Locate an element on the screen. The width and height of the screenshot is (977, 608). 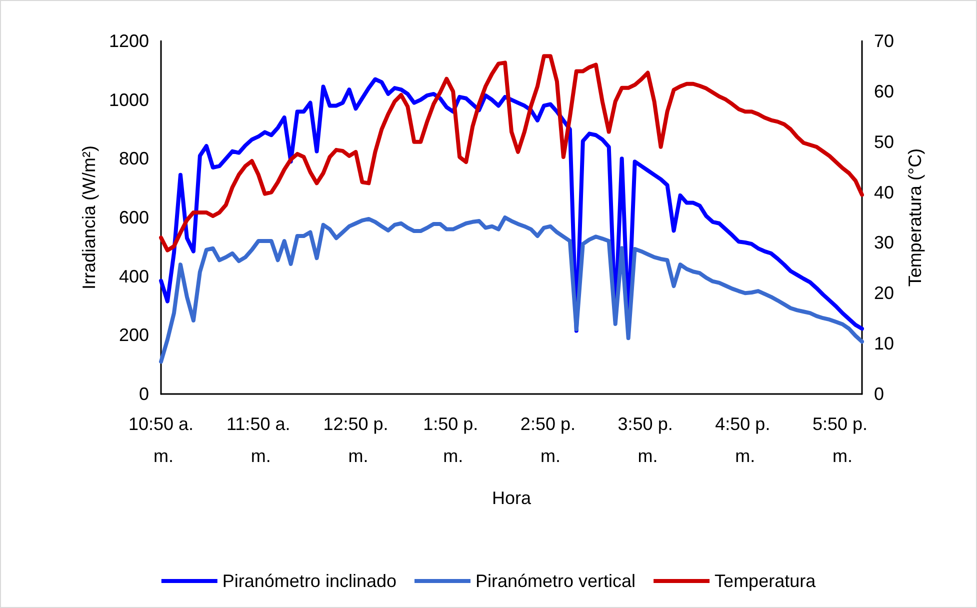
y2-axis-title: Temperatura (°C) is located at coordinates (915, 217).